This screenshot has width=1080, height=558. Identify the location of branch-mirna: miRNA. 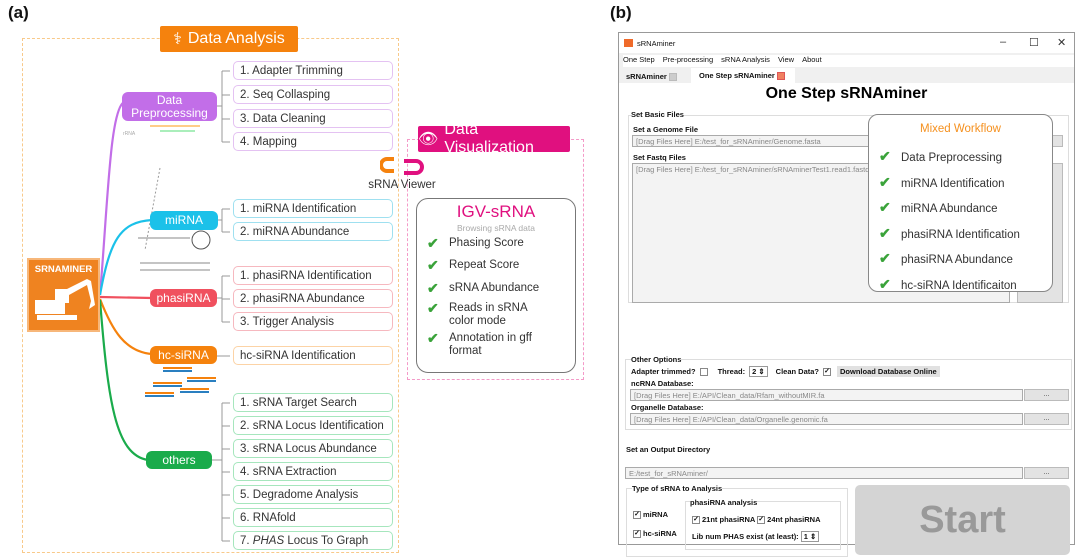
(184, 220).